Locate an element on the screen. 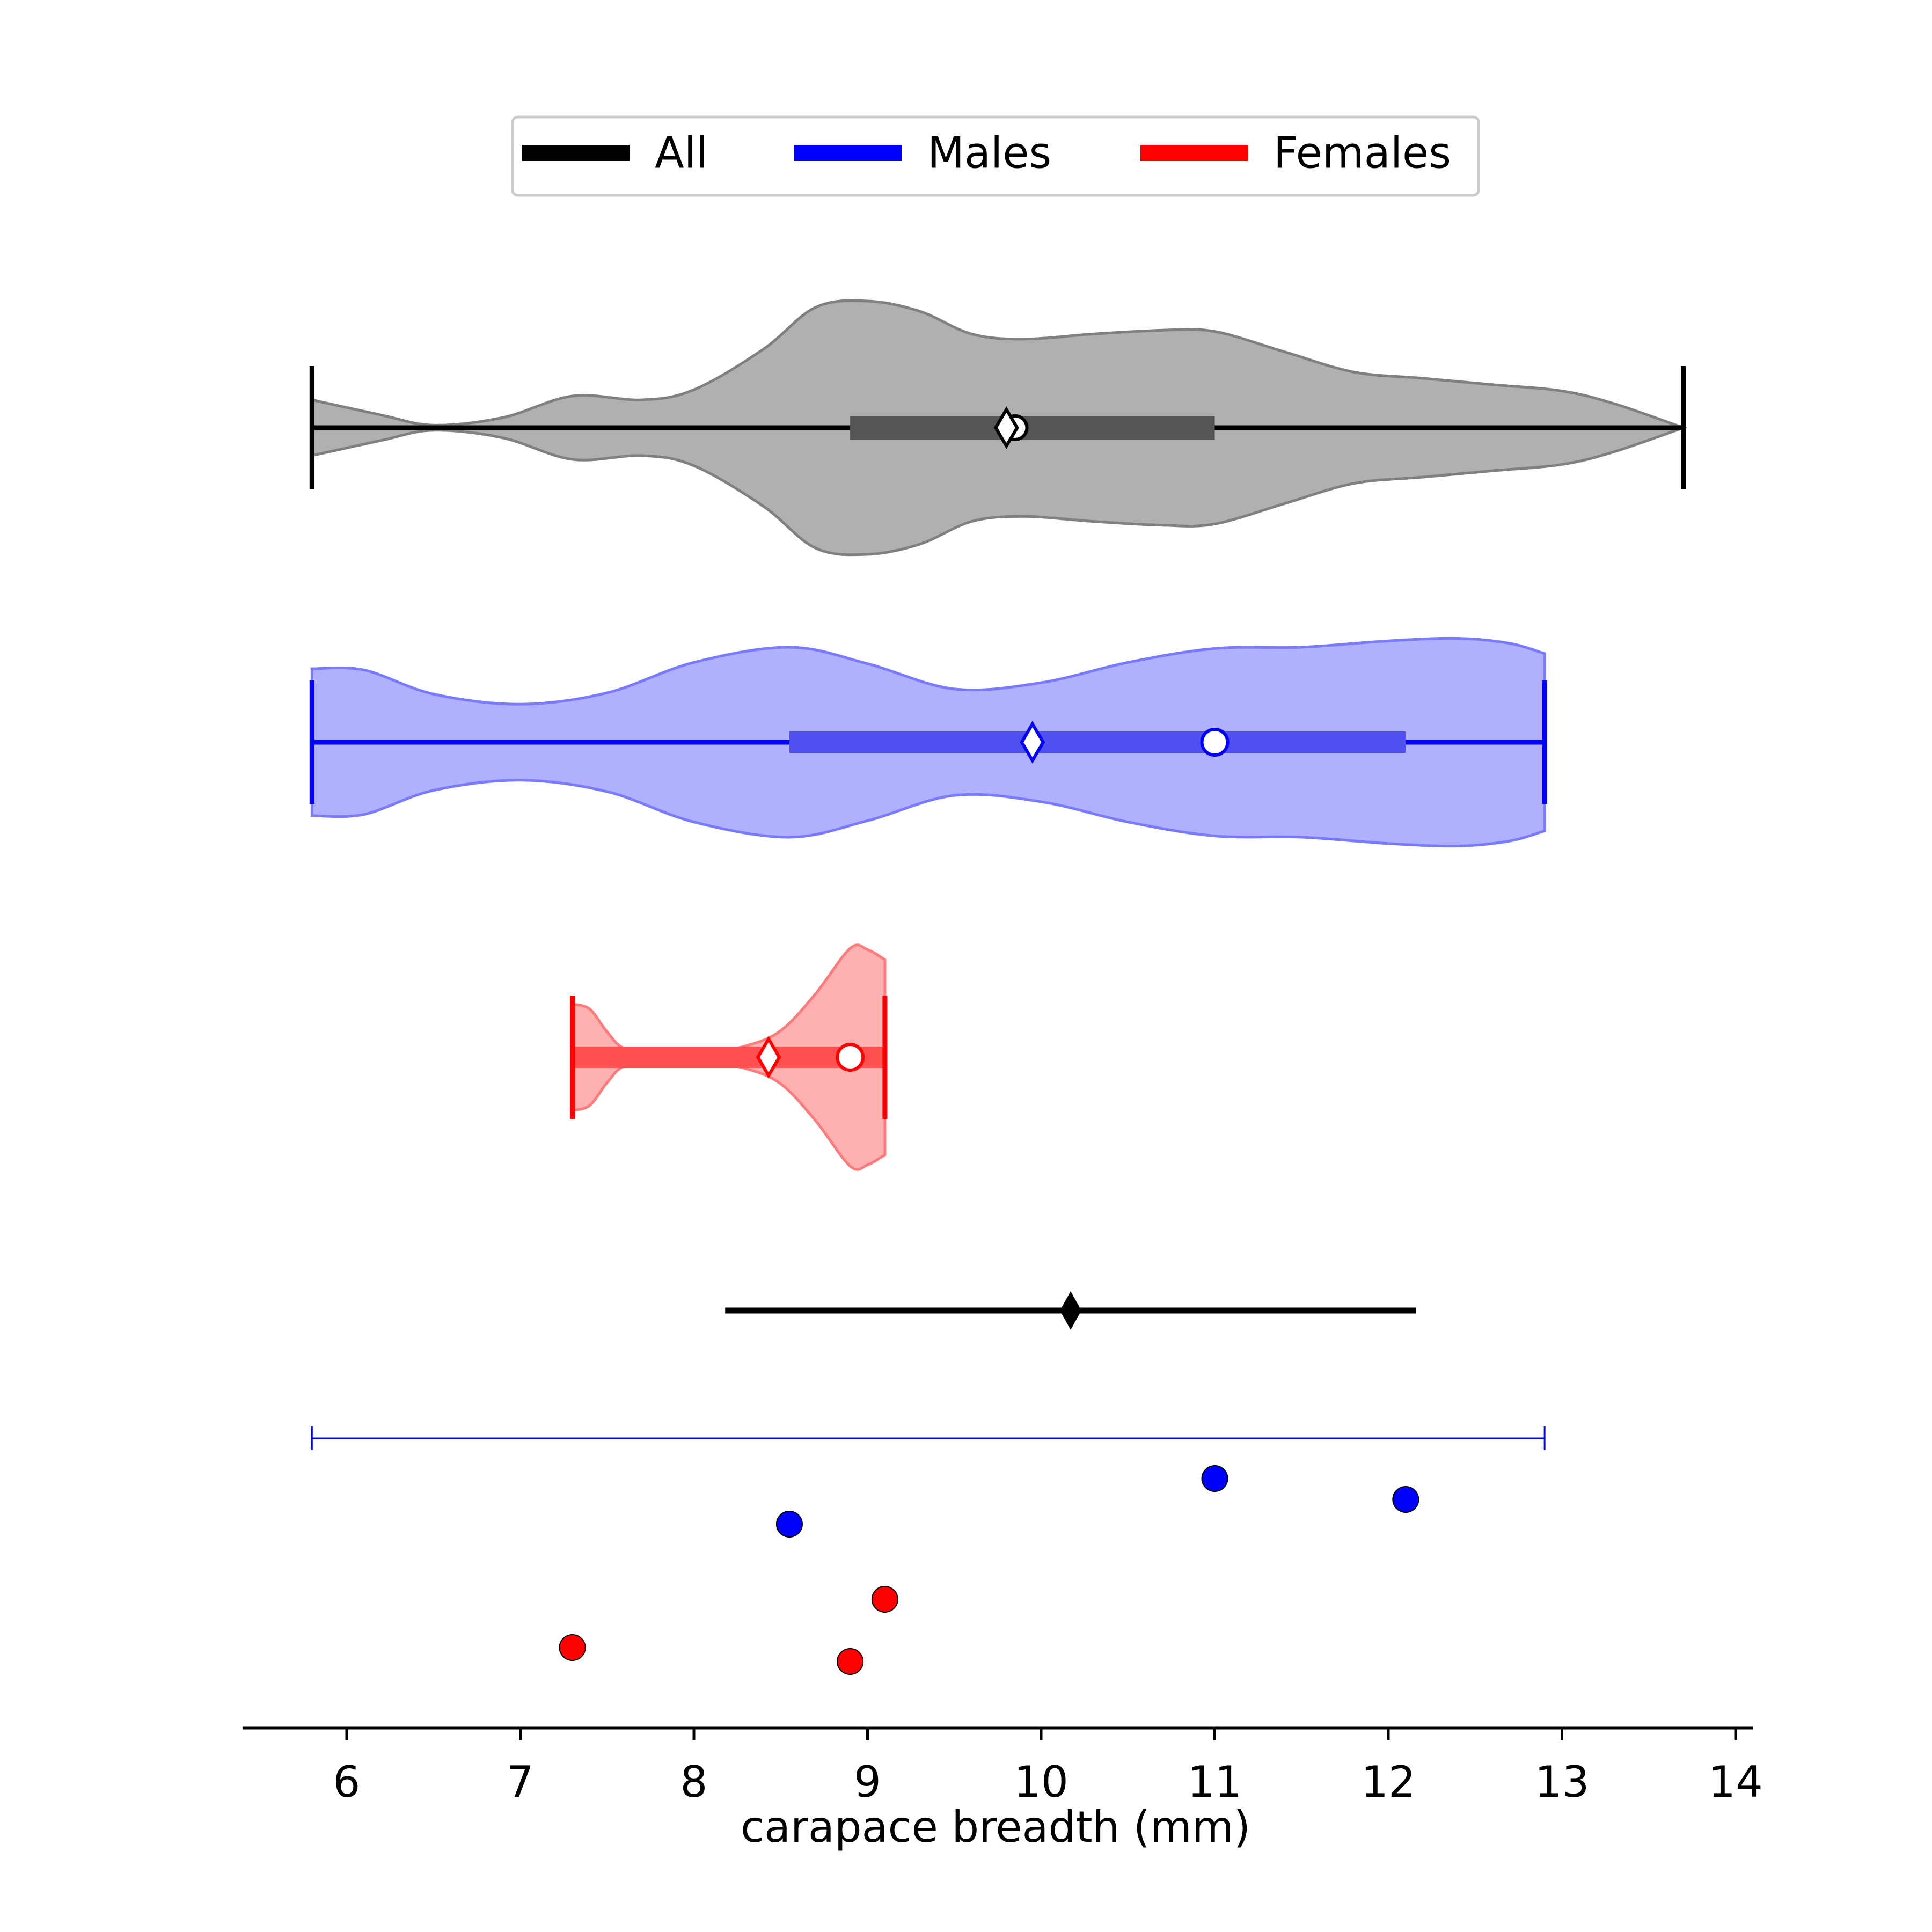 This screenshot has width=1932, height=1932. x-tick-label: 14 is located at coordinates (1735, 1782).